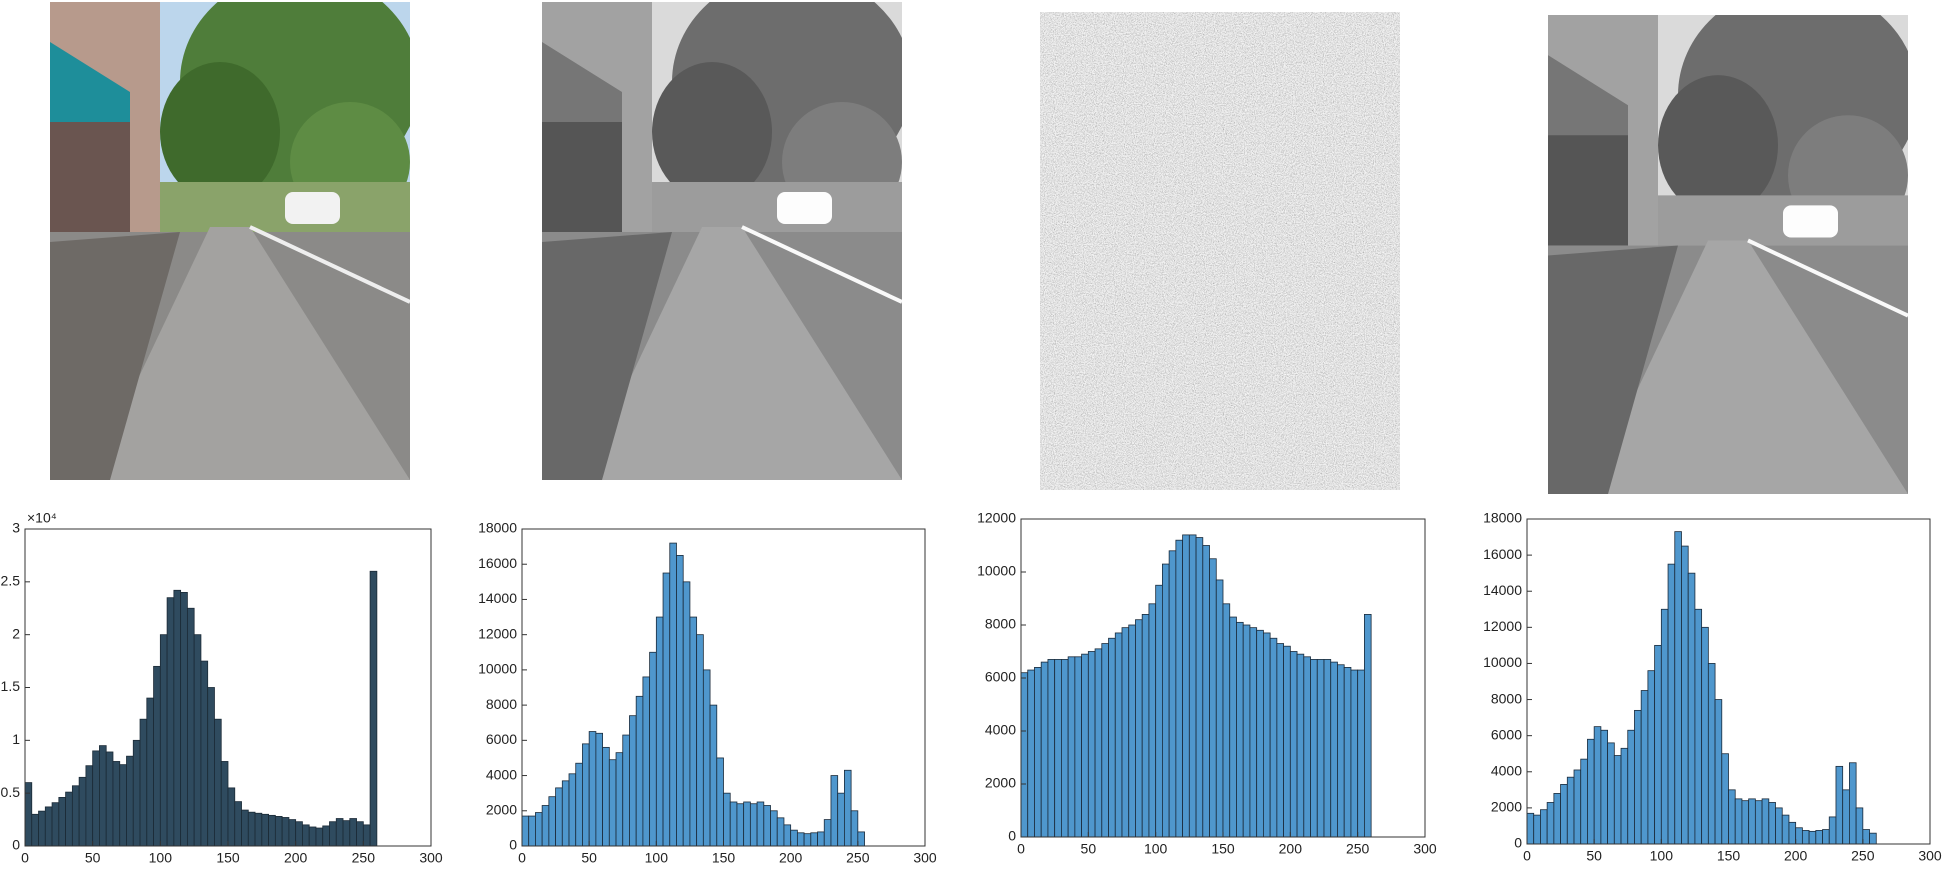  I want to click on y-tick-label: 6000, so click(1000, 677).